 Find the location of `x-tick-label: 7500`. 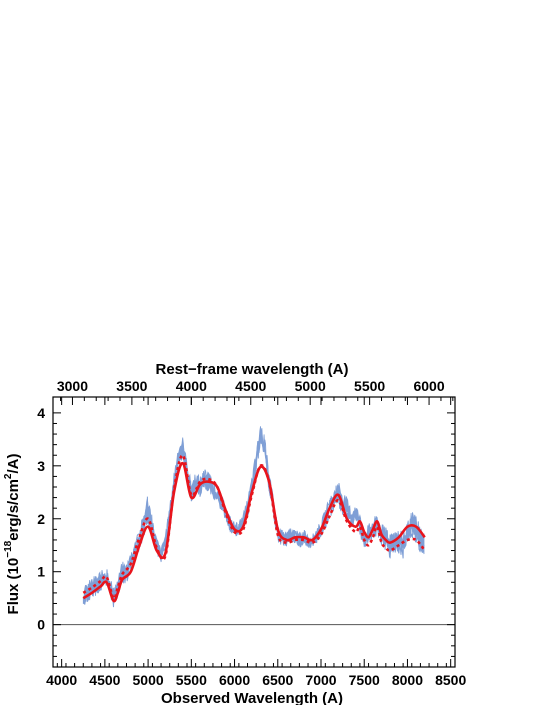

x-tick-label: 7500 is located at coordinates (364, 680).